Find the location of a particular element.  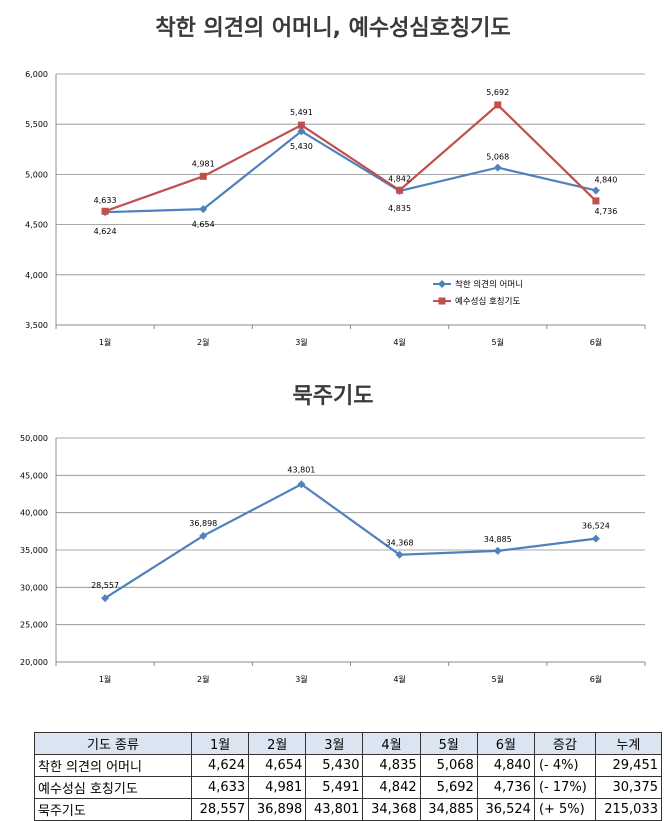

data-label: 4,654 is located at coordinates (203, 224).